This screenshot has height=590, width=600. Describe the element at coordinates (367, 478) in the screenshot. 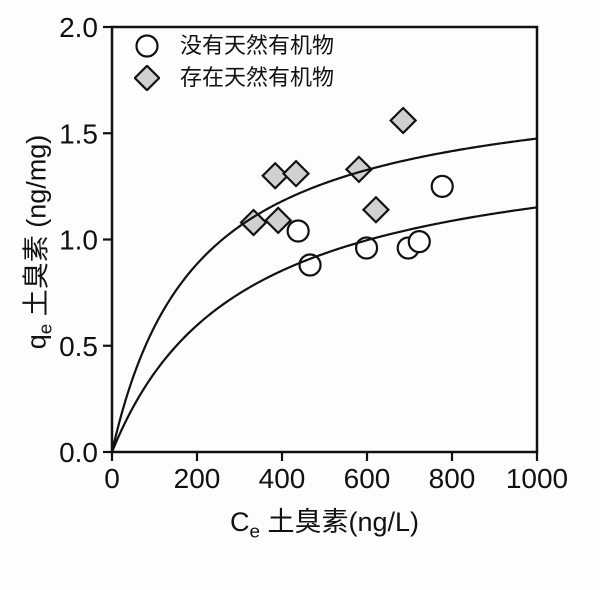

I see `x-tick-label: 600` at that location.